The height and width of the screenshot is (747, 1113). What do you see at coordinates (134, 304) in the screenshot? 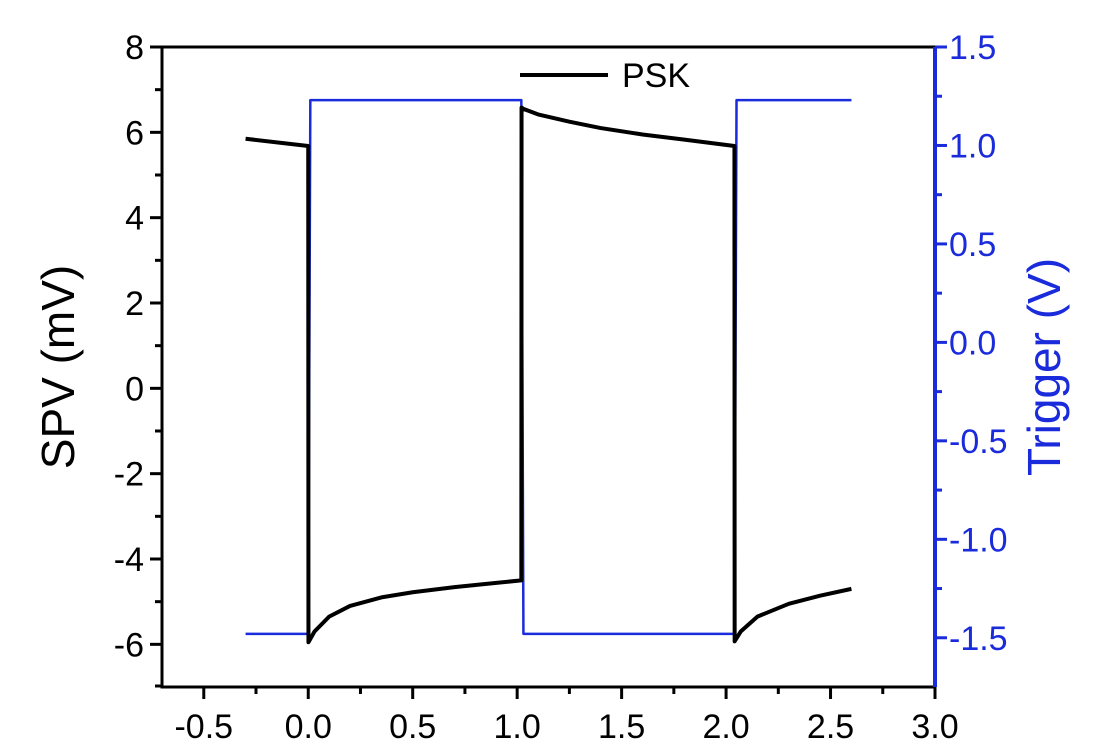
I see `y-left-tick-label: 2` at bounding box center [134, 304].